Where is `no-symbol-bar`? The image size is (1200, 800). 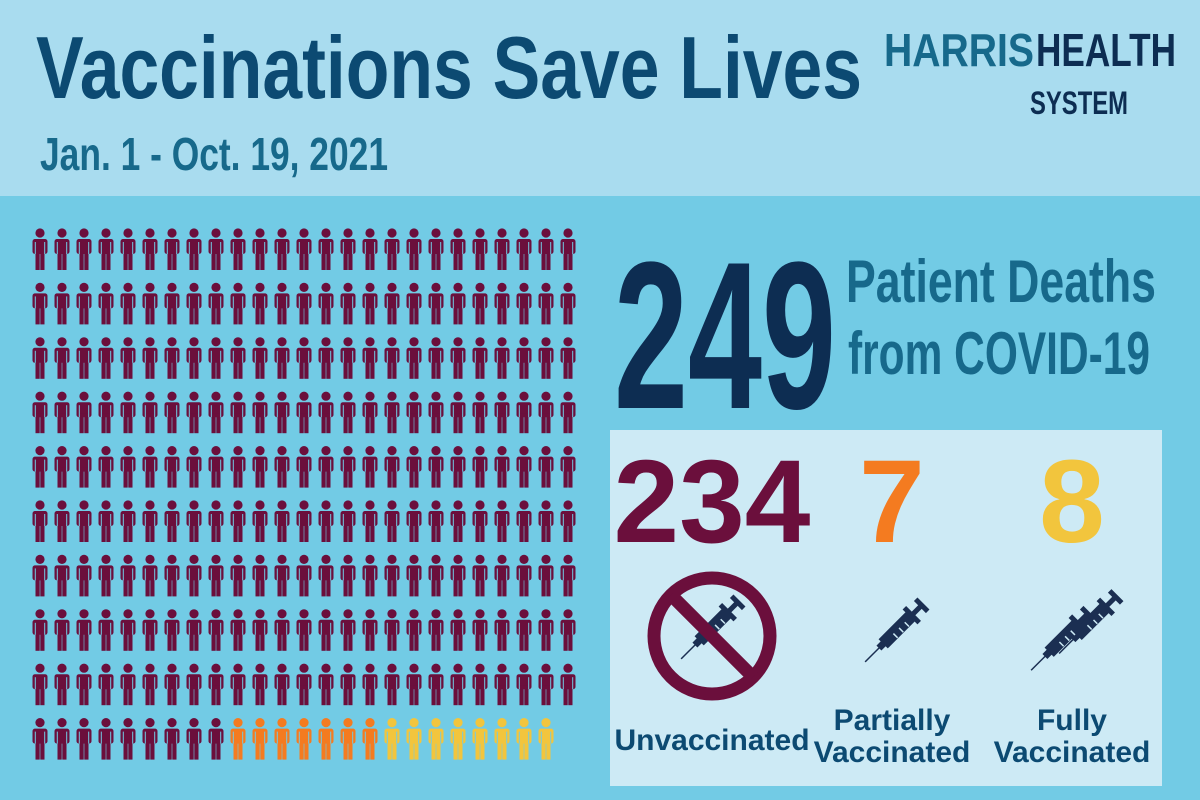 no-symbol-bar is located at coordinates (712, 636).